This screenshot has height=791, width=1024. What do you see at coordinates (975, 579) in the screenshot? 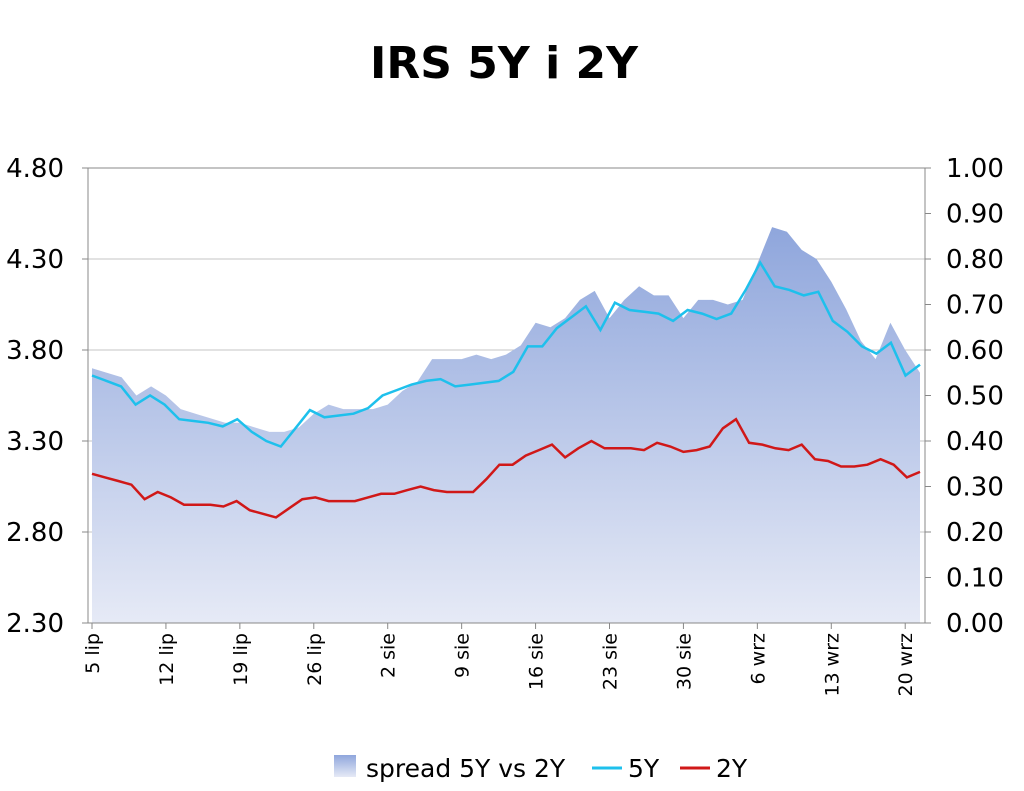
I see `right-tick-label: 0.10` at bounding box center [975, 579].